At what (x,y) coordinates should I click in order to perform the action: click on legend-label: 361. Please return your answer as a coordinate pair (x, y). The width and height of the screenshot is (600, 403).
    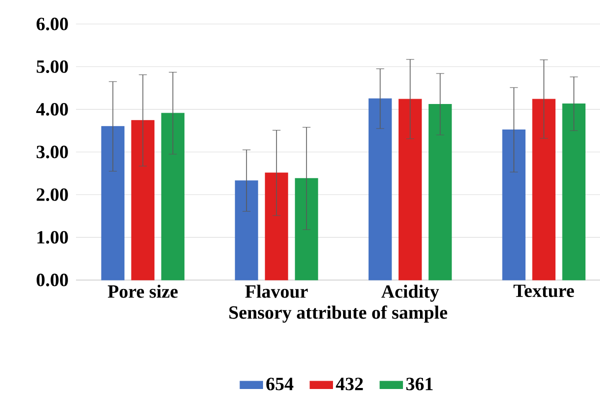
    Looking at the image, I should click on (419, 384).